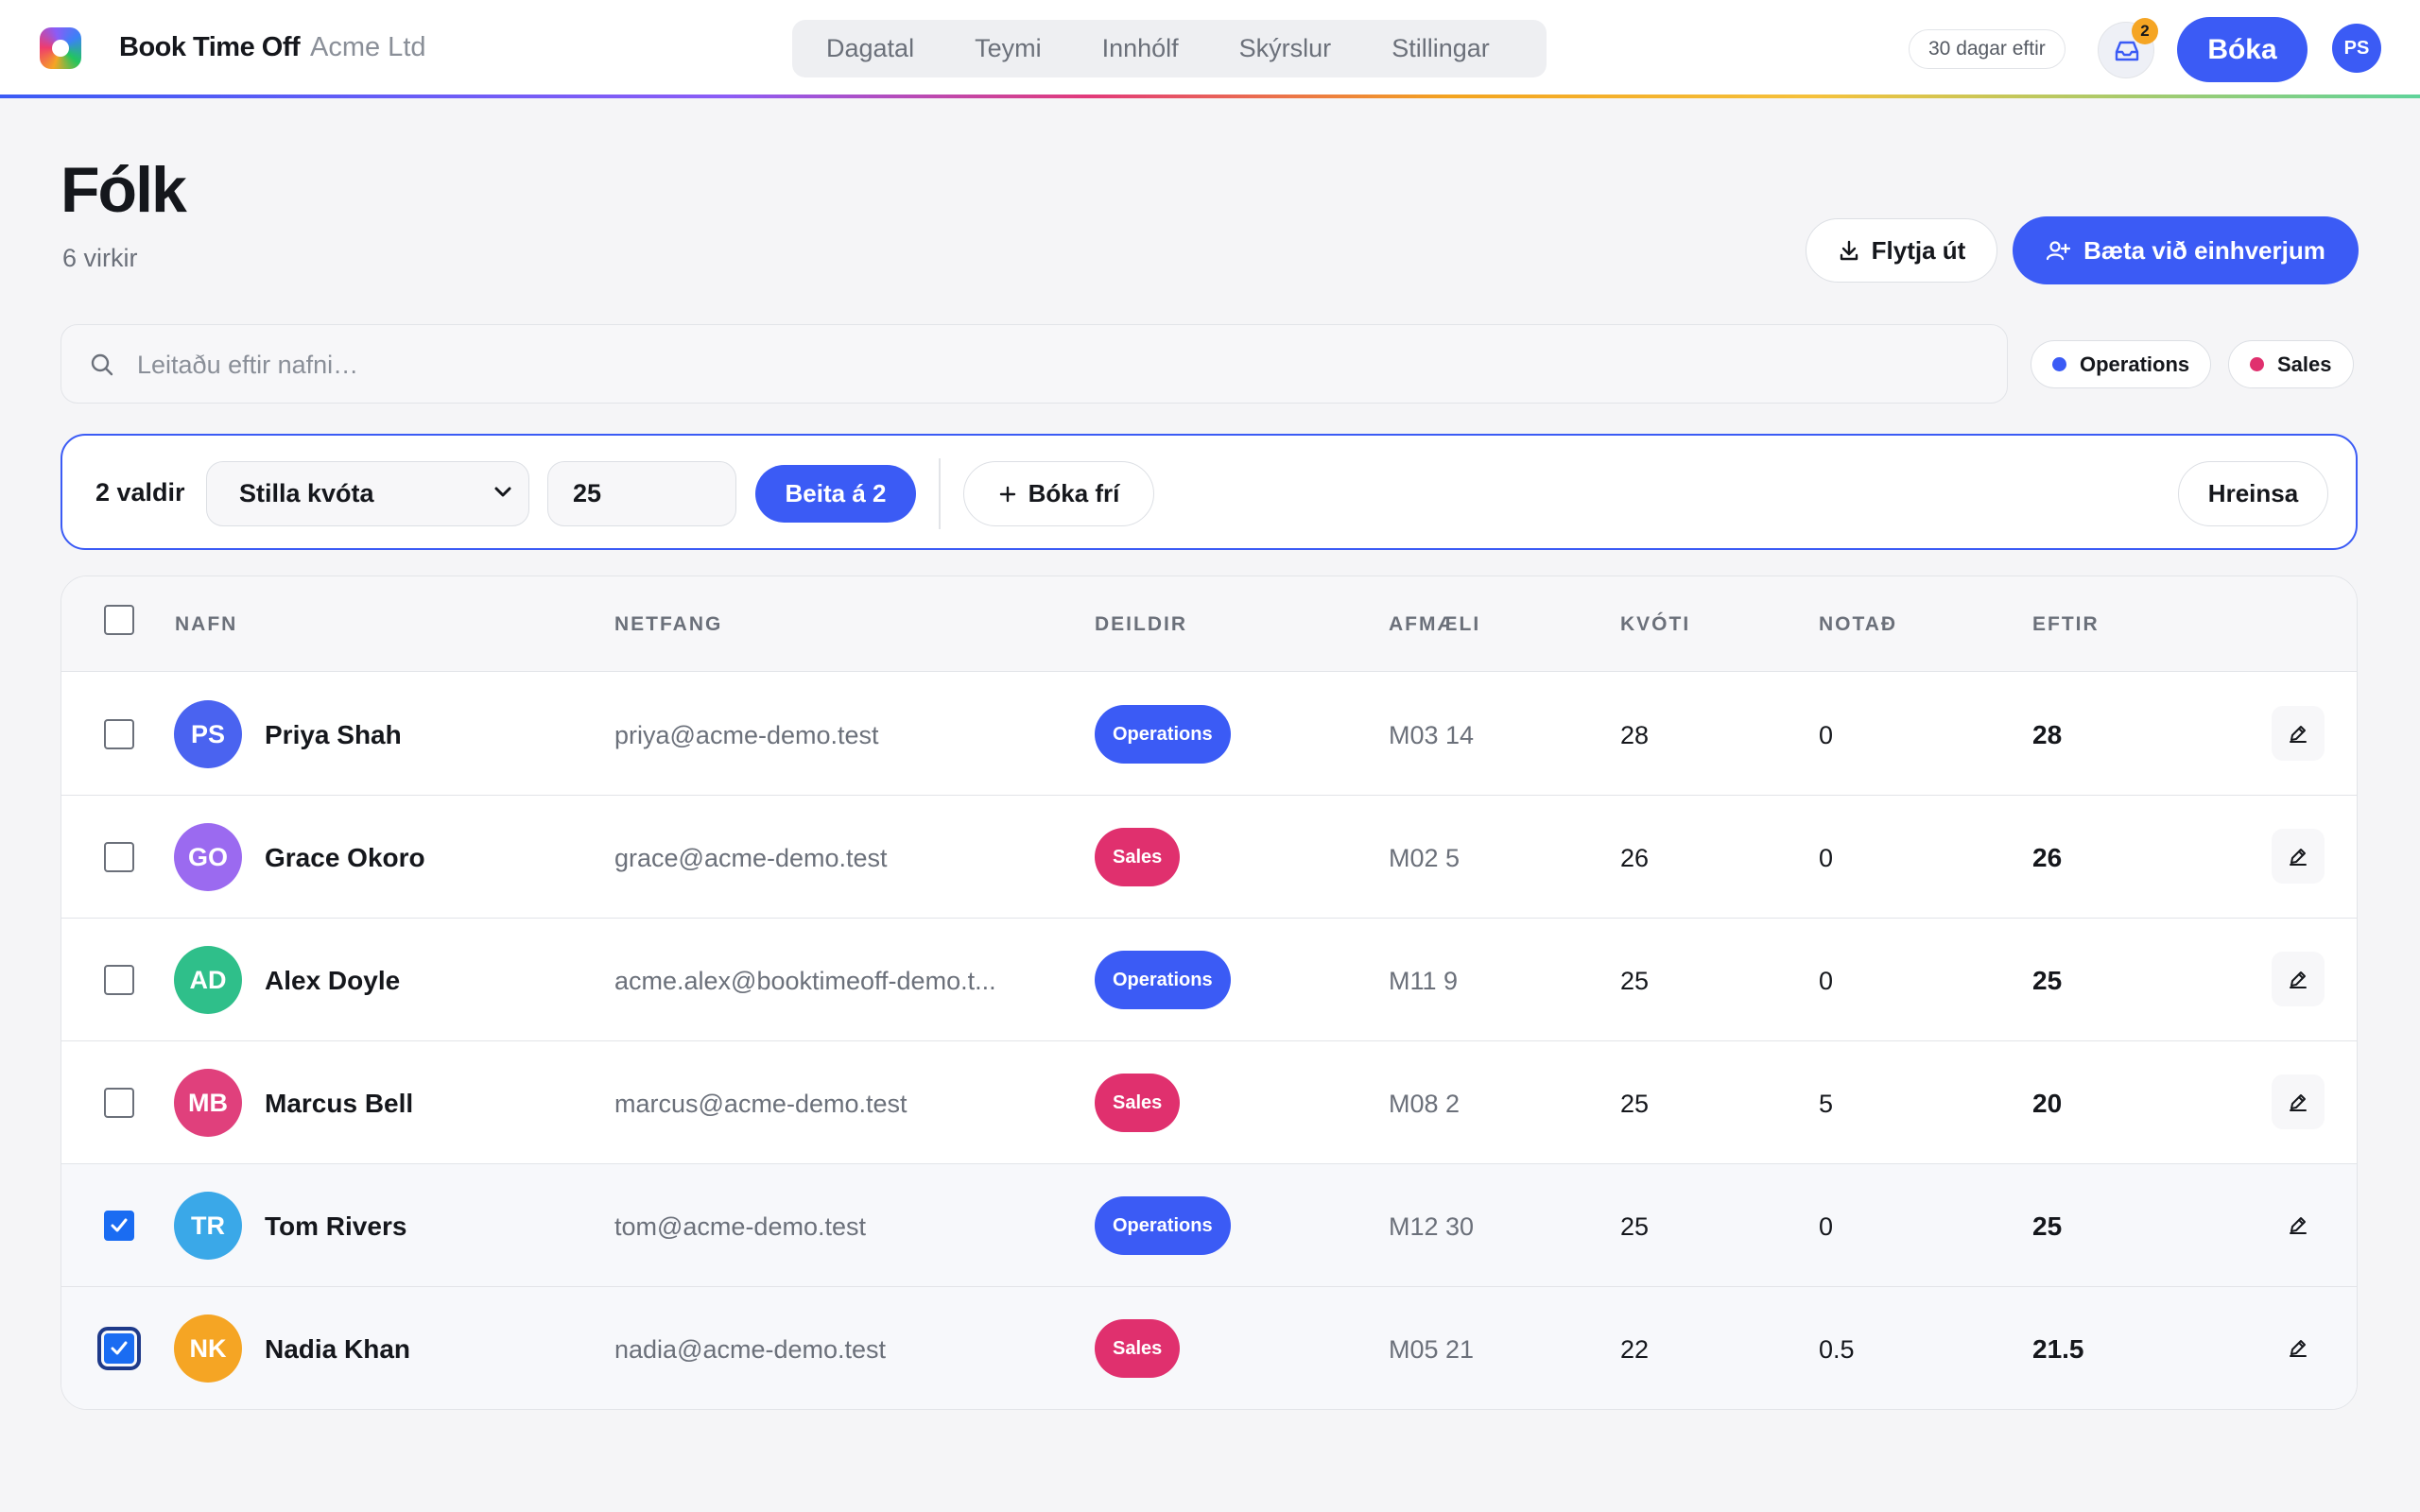 Image resolution: width=2420 pixels, height=1512 pixels. I want to click on book-button: Bóka, so click(2242, 49).